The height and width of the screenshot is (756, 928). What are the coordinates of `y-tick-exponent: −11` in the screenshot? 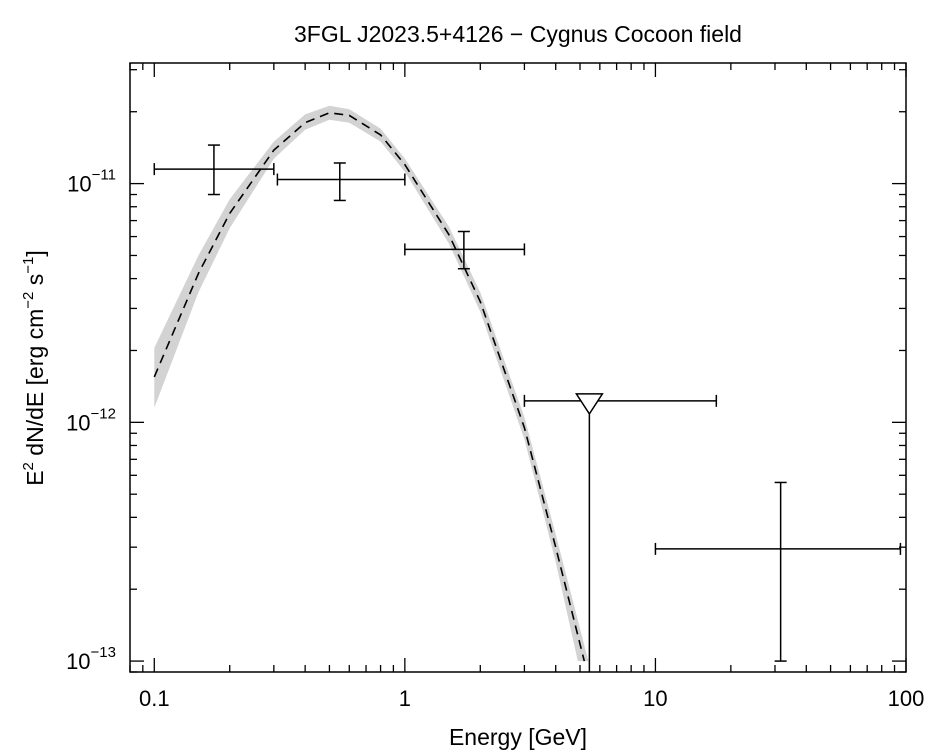 It's located at (104, 175).